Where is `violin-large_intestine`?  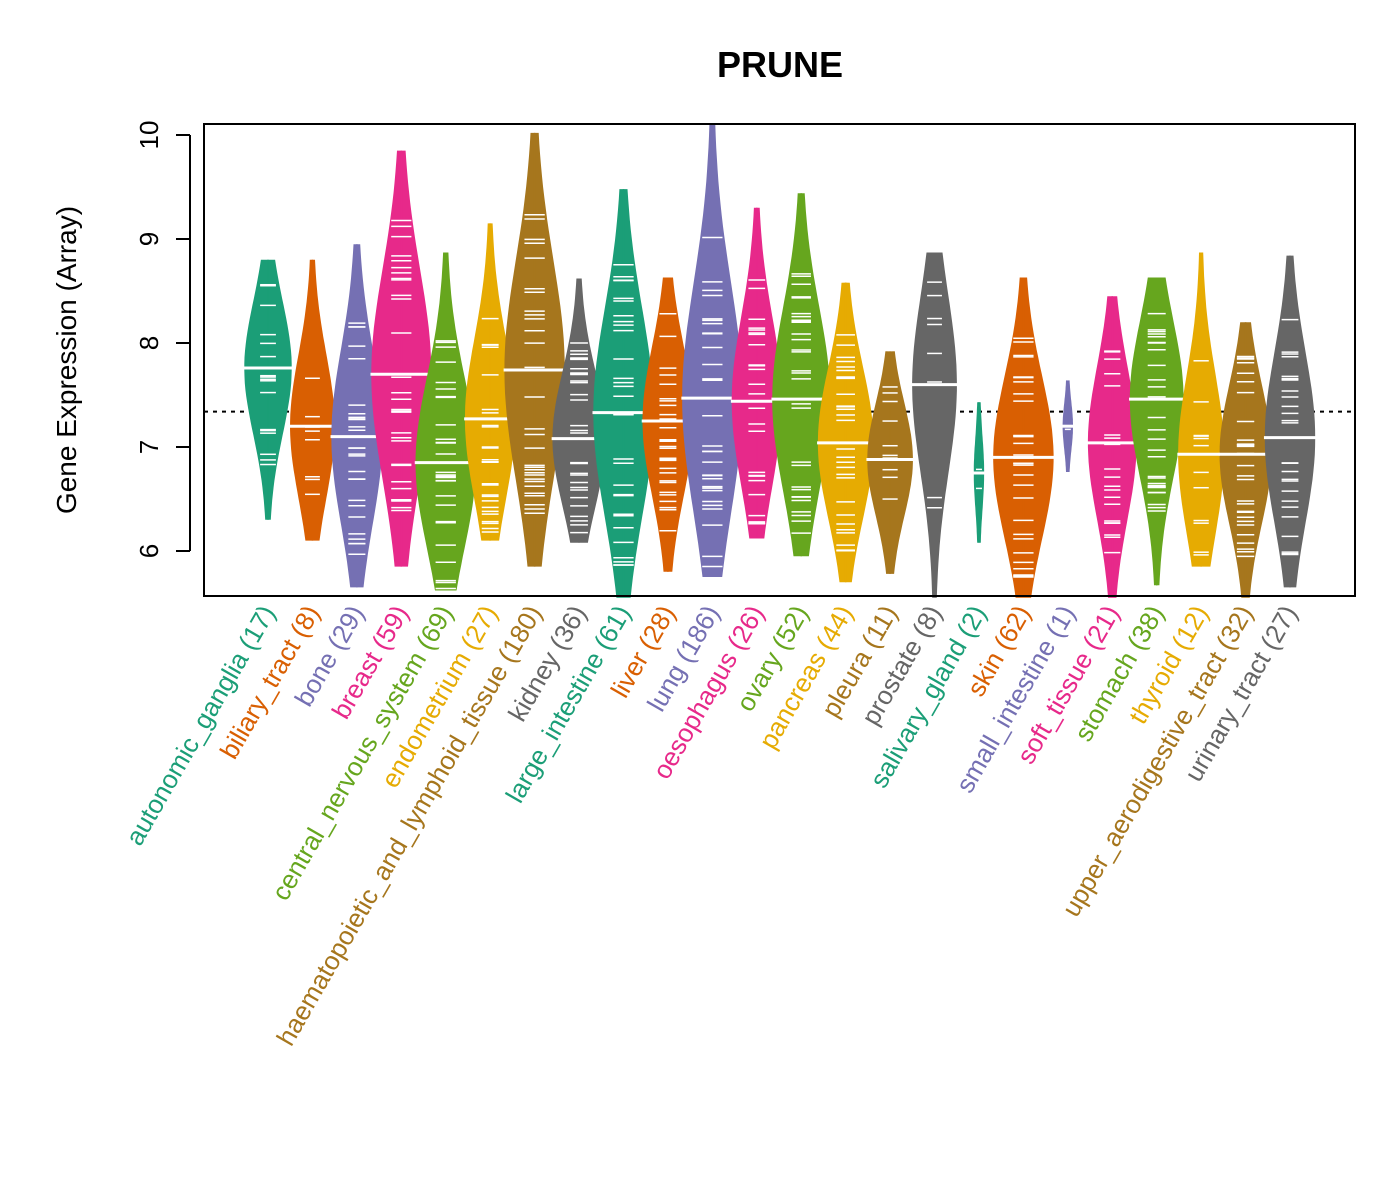
violin-large_intestine is located at coordinates (623, 393).